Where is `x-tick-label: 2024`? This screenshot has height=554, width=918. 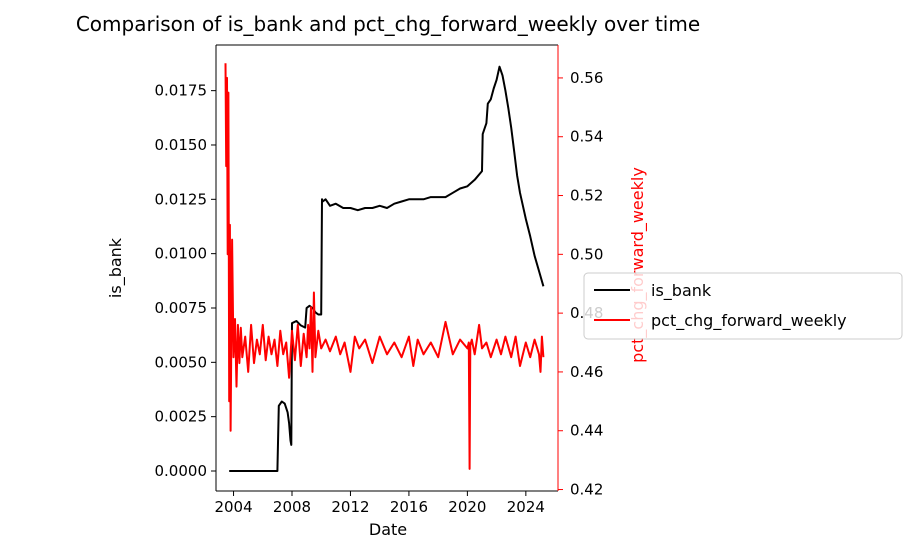
x-tick-label: 2024 is located at coordinates (526, 507).